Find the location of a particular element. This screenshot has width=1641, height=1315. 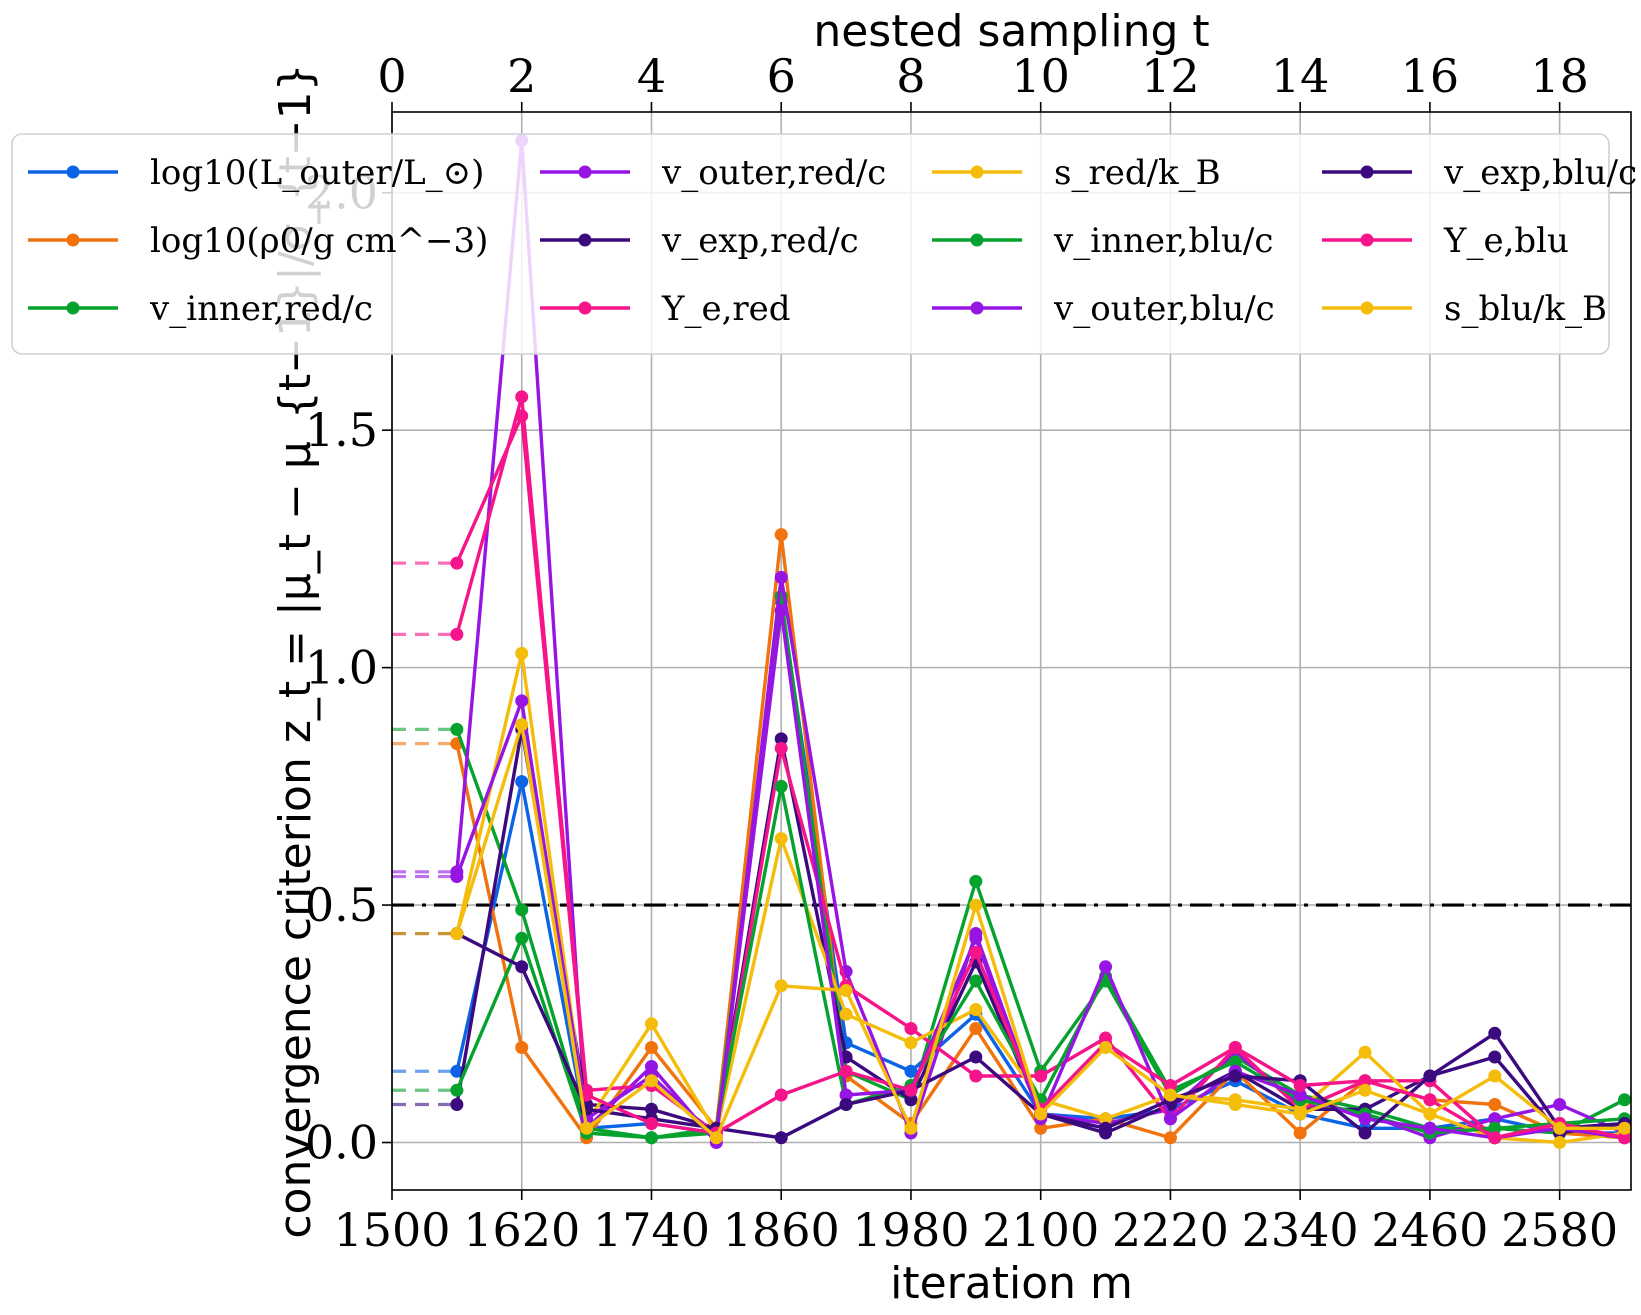

x-top-tick-label: 18 is located at coordinates (1559, 76).